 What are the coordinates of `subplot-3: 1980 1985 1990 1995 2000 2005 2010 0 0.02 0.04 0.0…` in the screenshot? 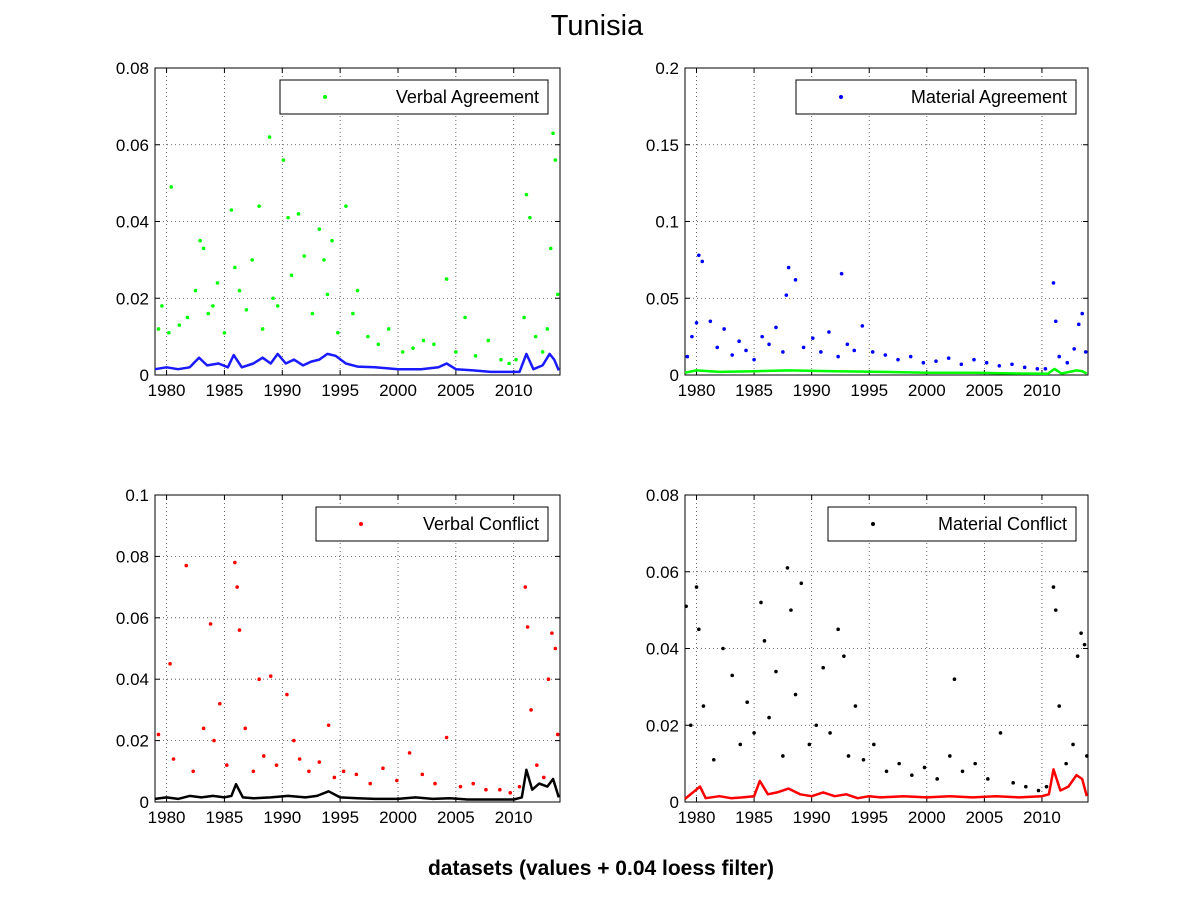 It's located at (338, 656).